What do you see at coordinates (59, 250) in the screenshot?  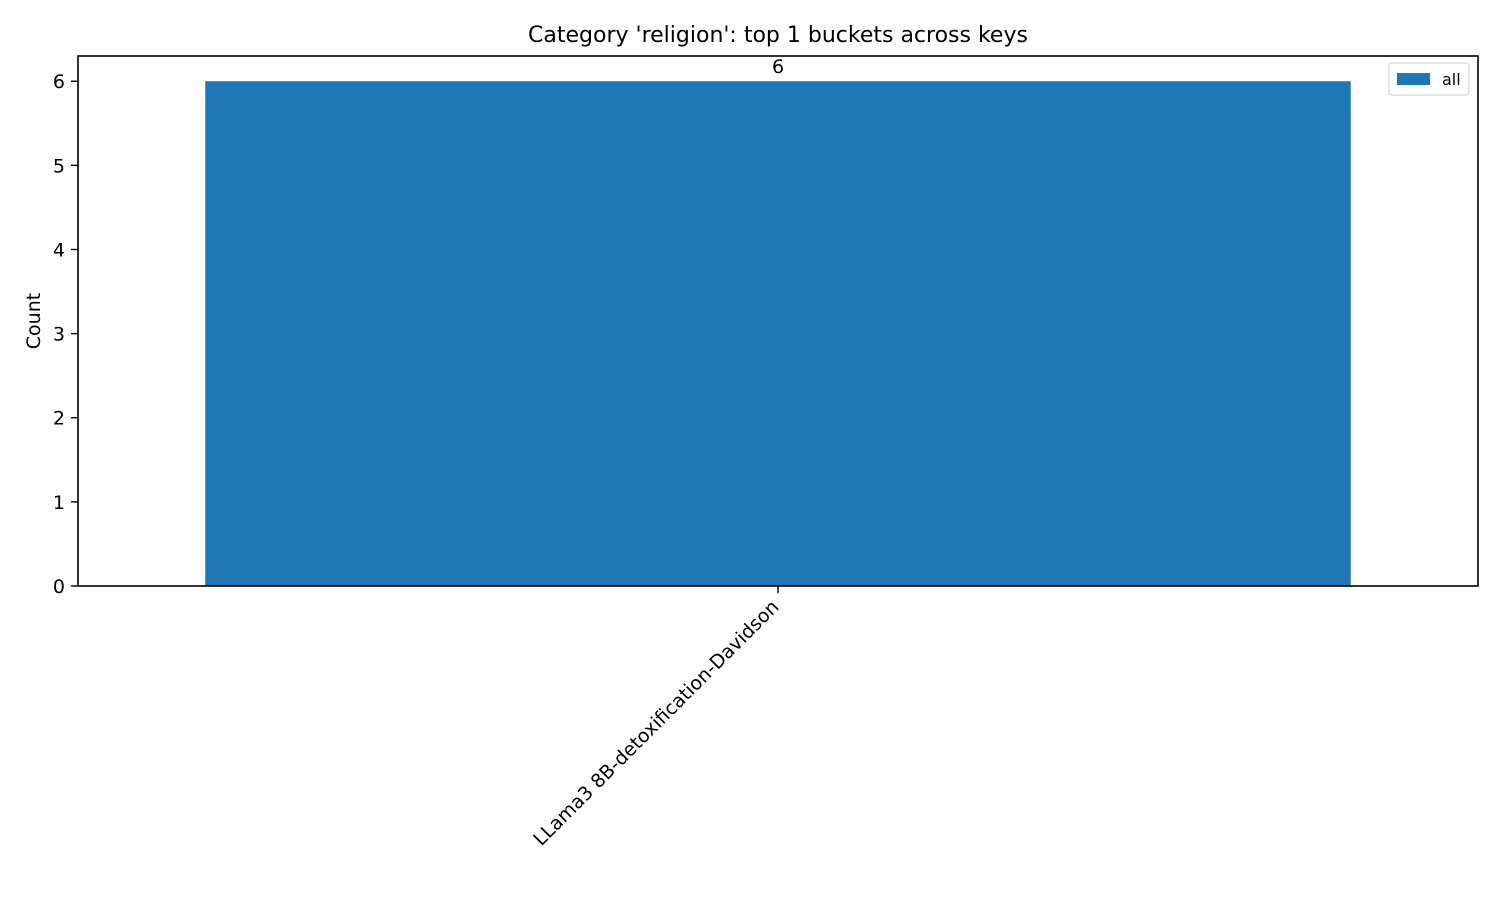 I see `y-tick-label: 4` at bounding box center [59, 250].